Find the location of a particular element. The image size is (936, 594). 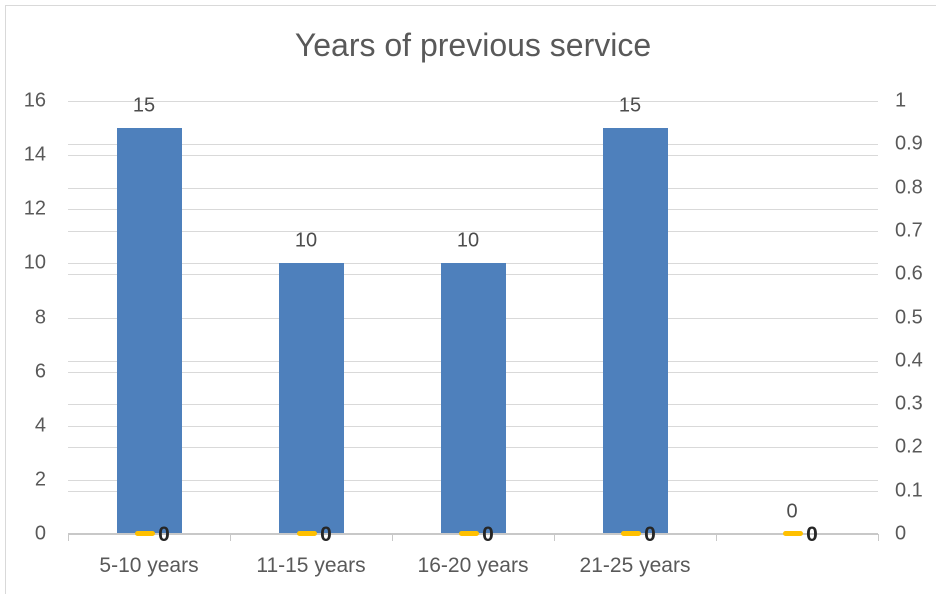

secondary-axis-tick-label: 0.3 is located at coordinates (909, 403).